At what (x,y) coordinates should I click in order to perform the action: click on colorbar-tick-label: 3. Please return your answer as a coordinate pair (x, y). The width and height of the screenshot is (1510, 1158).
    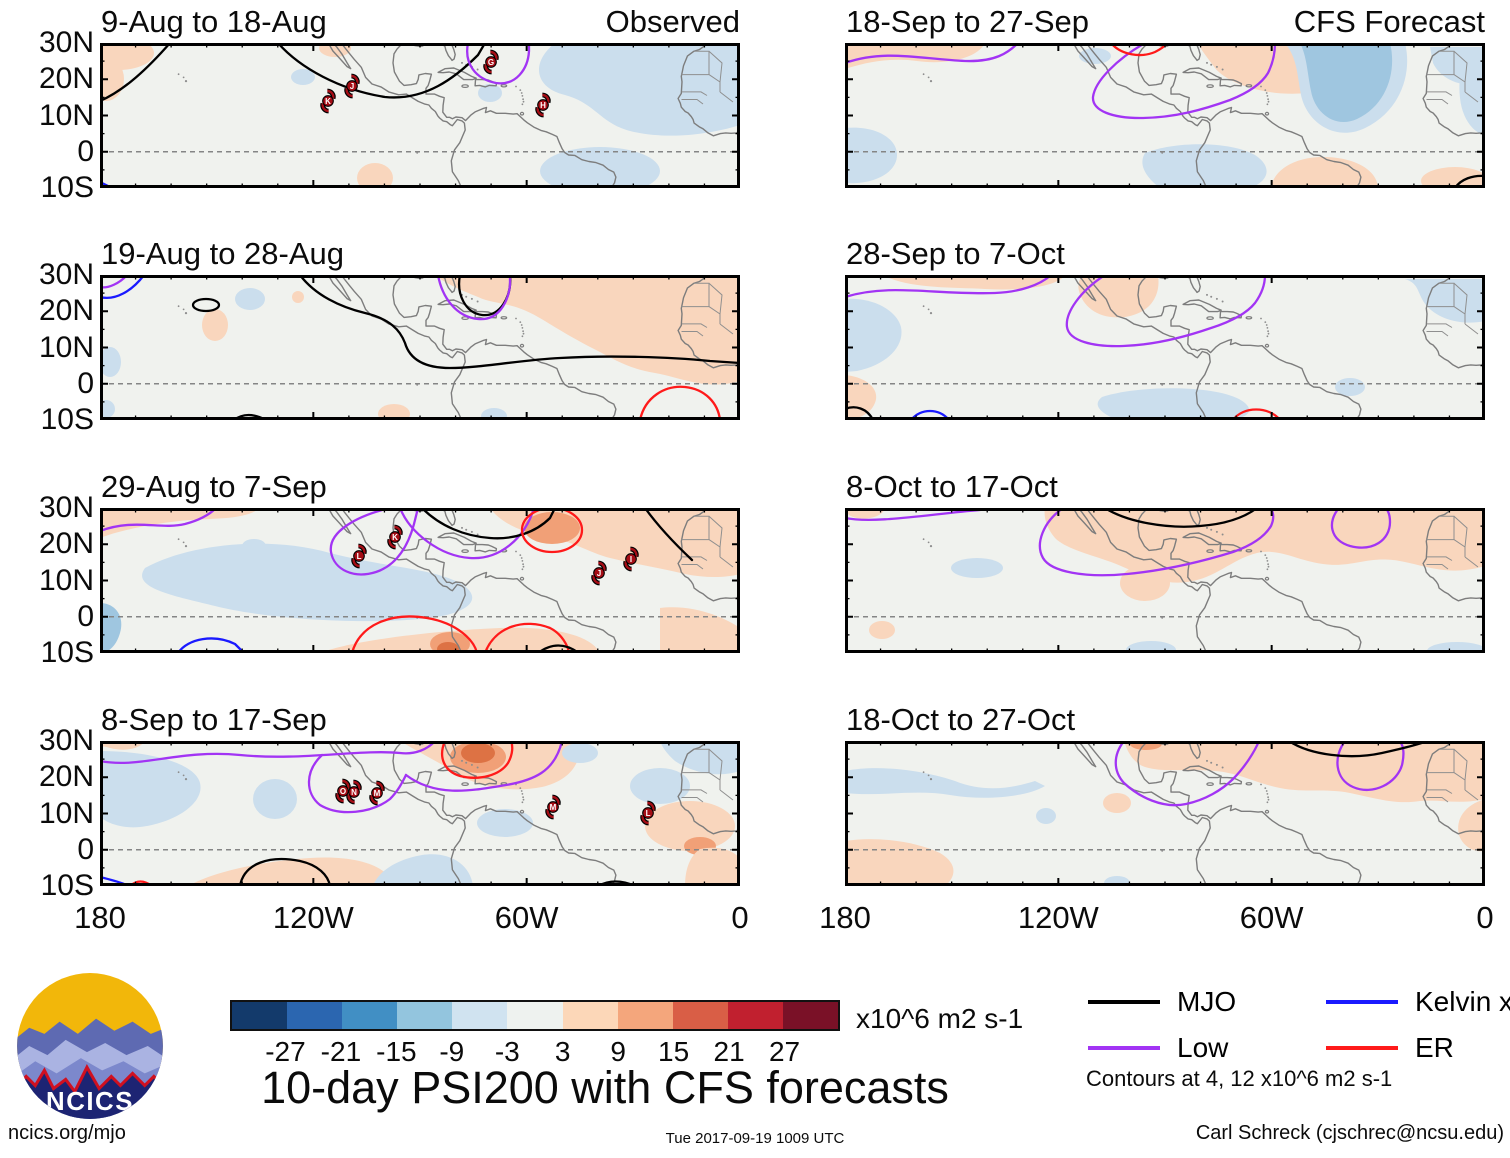
    Looking at the image, I should click on (562, 1051).